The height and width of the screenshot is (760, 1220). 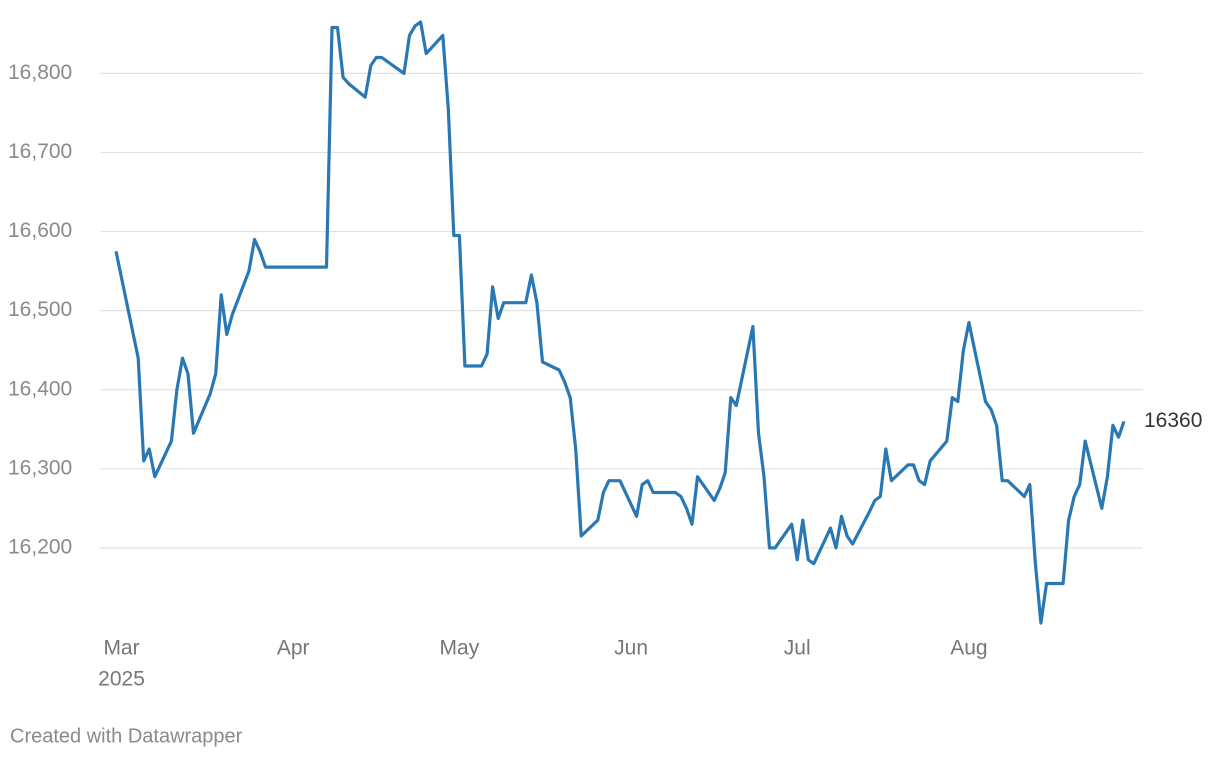 I want to click on x-tick-label: May, so click(x=460, y=648).